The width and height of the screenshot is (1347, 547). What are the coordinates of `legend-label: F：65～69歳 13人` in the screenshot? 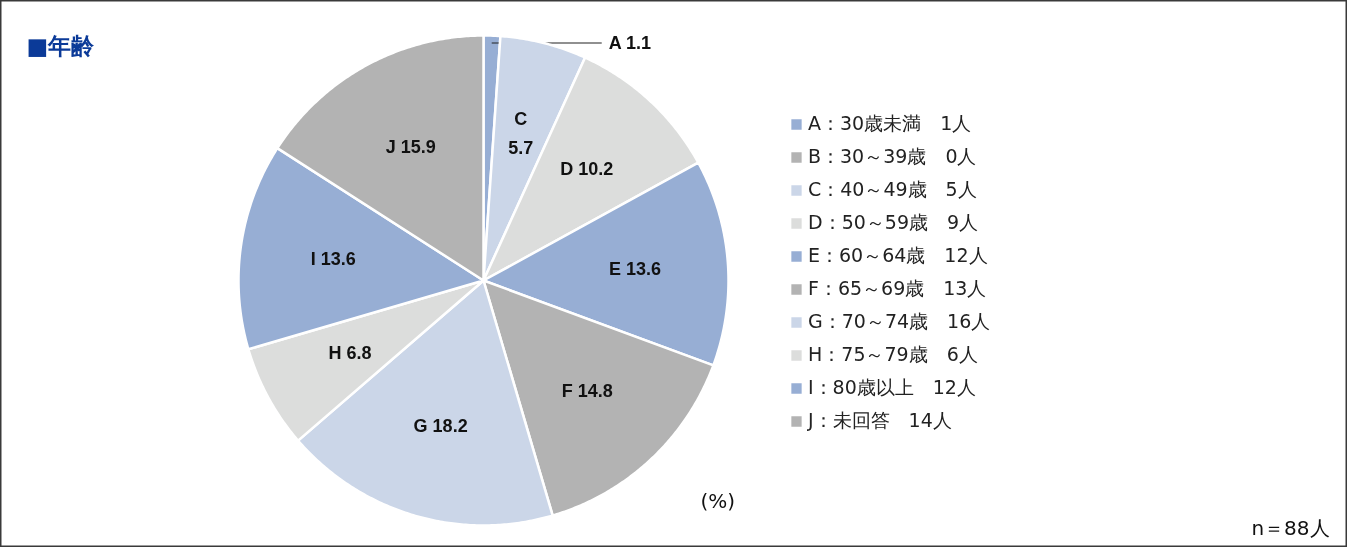 It's located at (897, 288).